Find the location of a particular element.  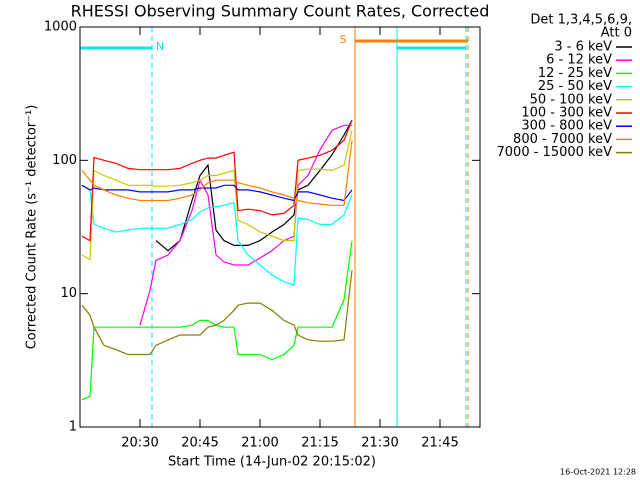

x-tick-label: 21:30 is located at coordinates (379, 443).